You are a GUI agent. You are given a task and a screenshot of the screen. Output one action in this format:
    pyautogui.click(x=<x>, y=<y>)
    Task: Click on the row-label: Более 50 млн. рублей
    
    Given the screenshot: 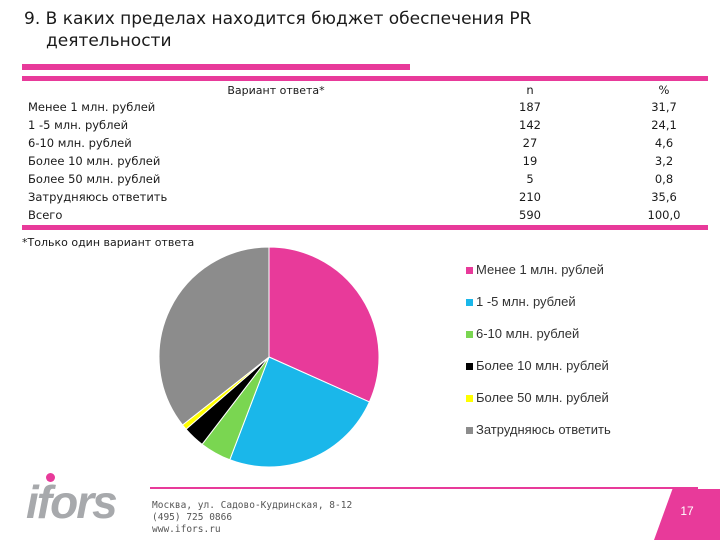 What is the action you would take?
    pyautogui.click(x=94, y=179)
    